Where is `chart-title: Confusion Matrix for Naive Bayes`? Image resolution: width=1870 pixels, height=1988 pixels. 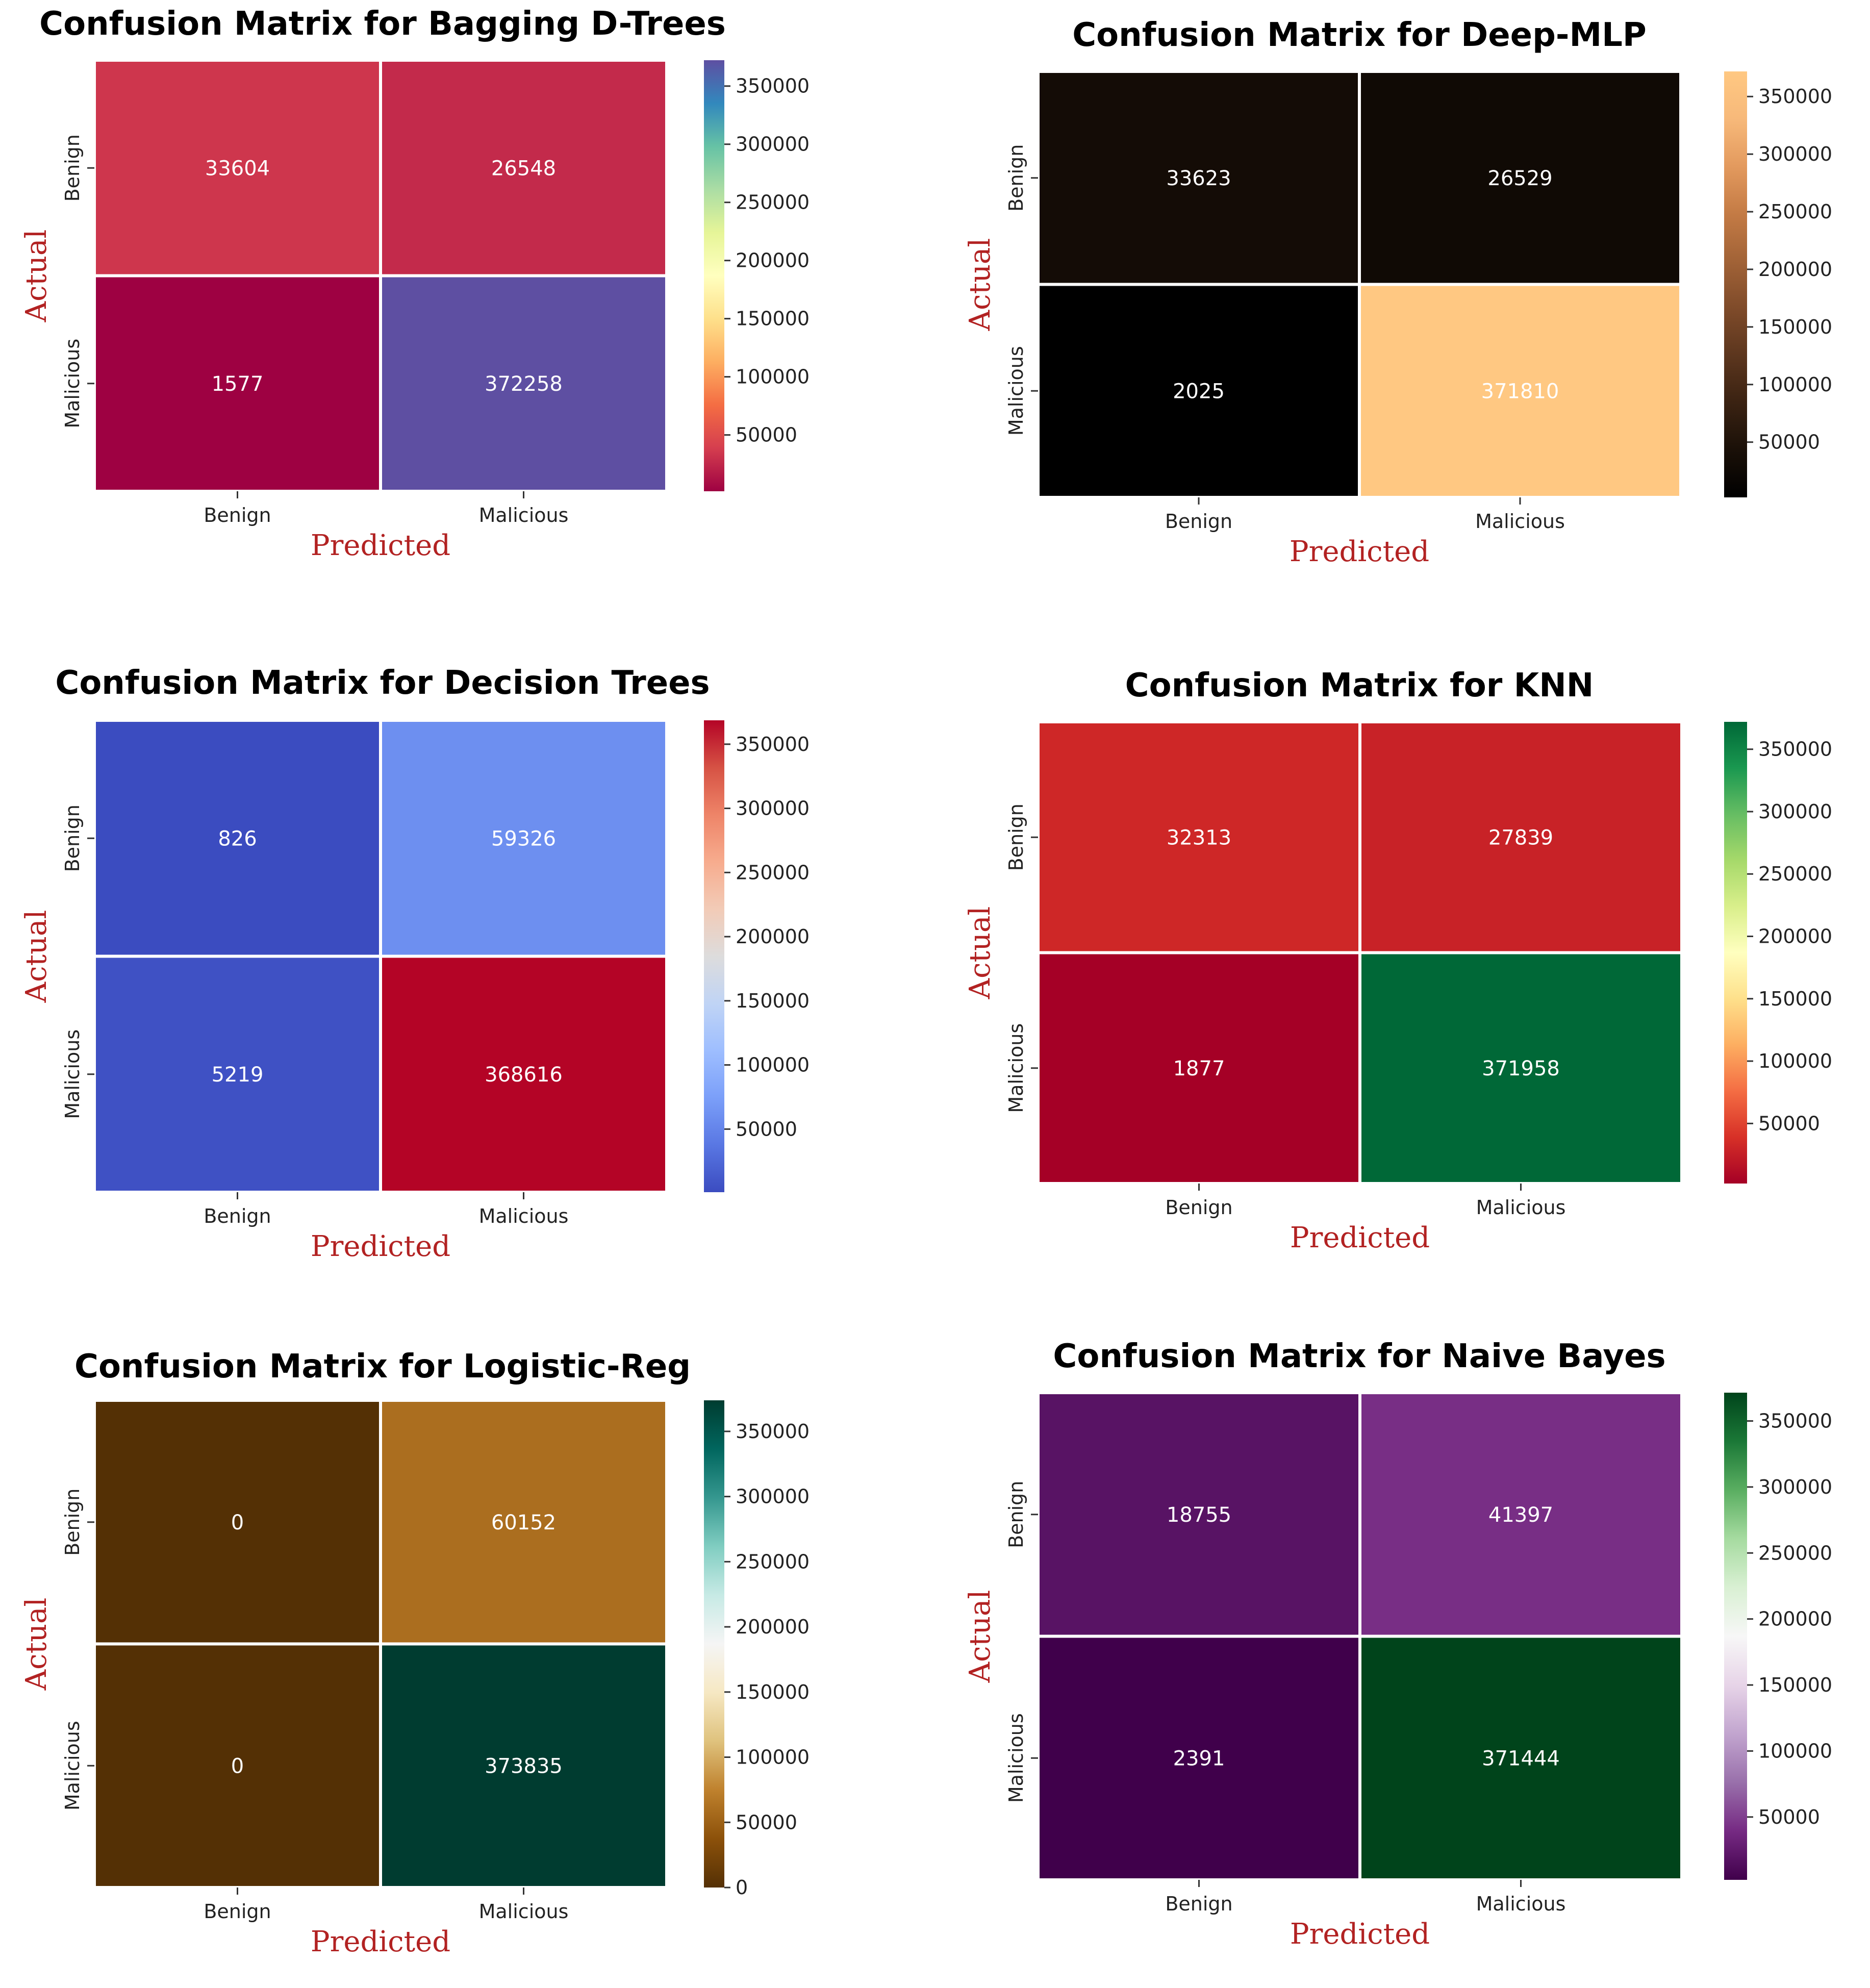 chart-title: Confusion Matrix for Naive Bayes is located at coordinates (1359, 1356).